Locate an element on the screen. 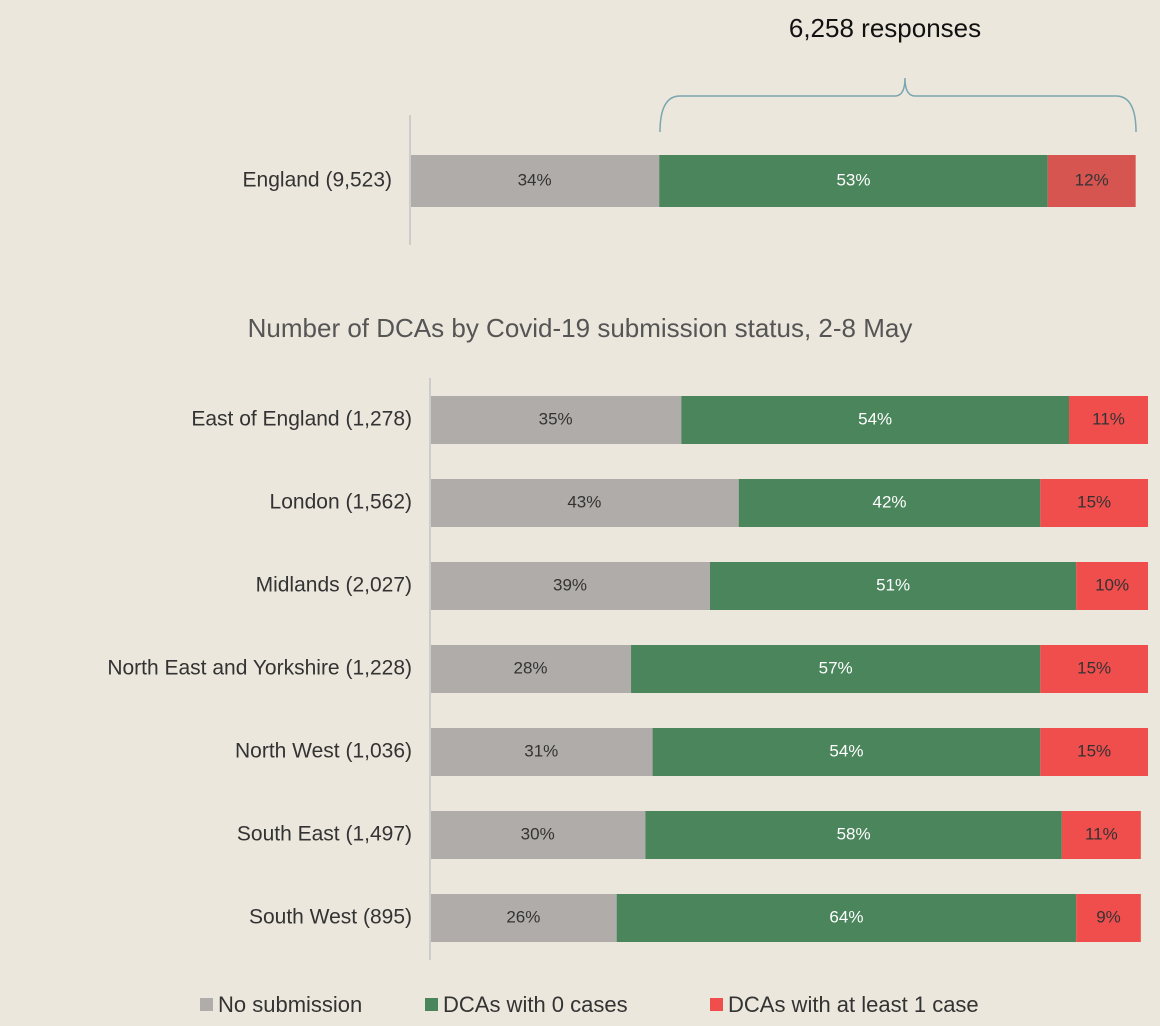  legend-label: DCAs with 0 cases is located at coordinates (535, 1004).